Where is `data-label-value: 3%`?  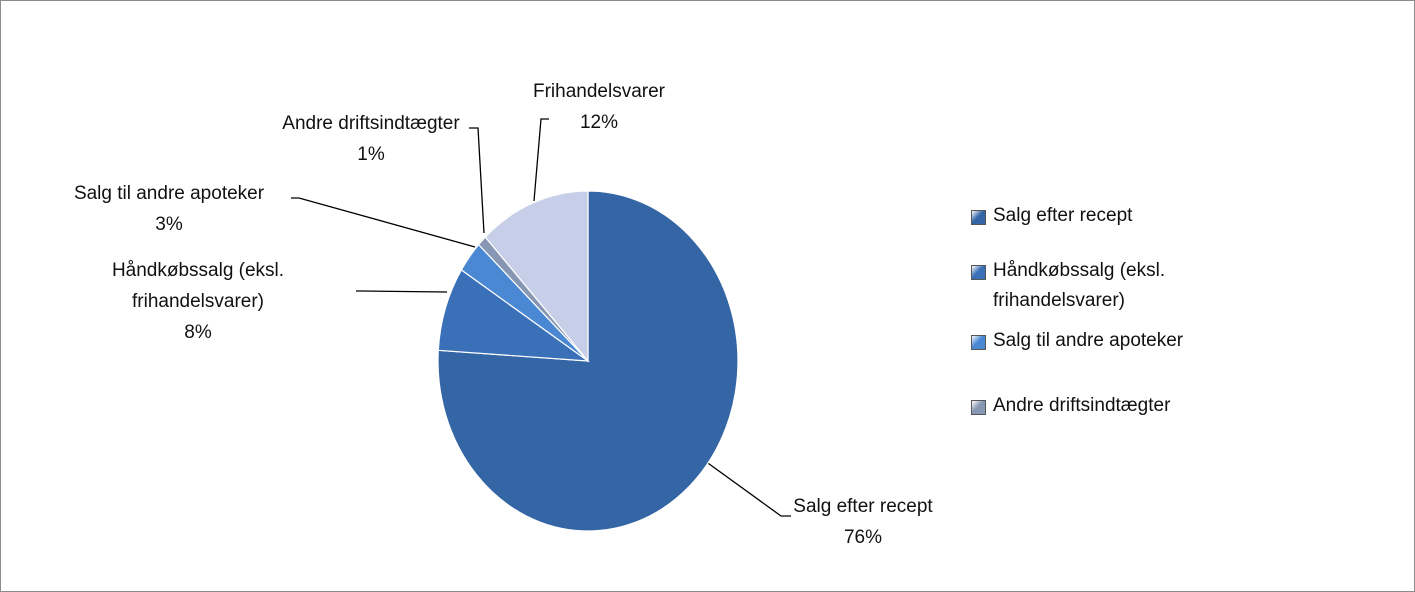
data-label-value: 3% is located at coordinates (169, 224).